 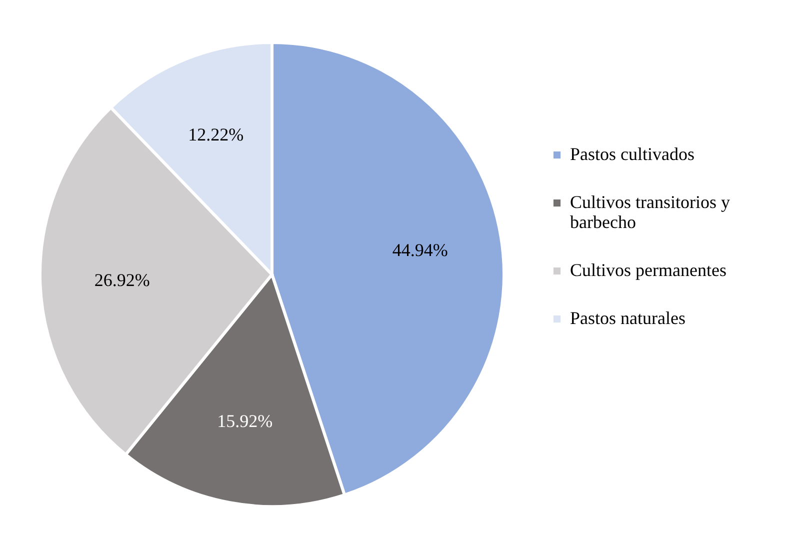 What do you see at coordinates (628, 318) in the screenshot?
I see `legend-label: Pastos naturales` at bounding box center [628, 318].